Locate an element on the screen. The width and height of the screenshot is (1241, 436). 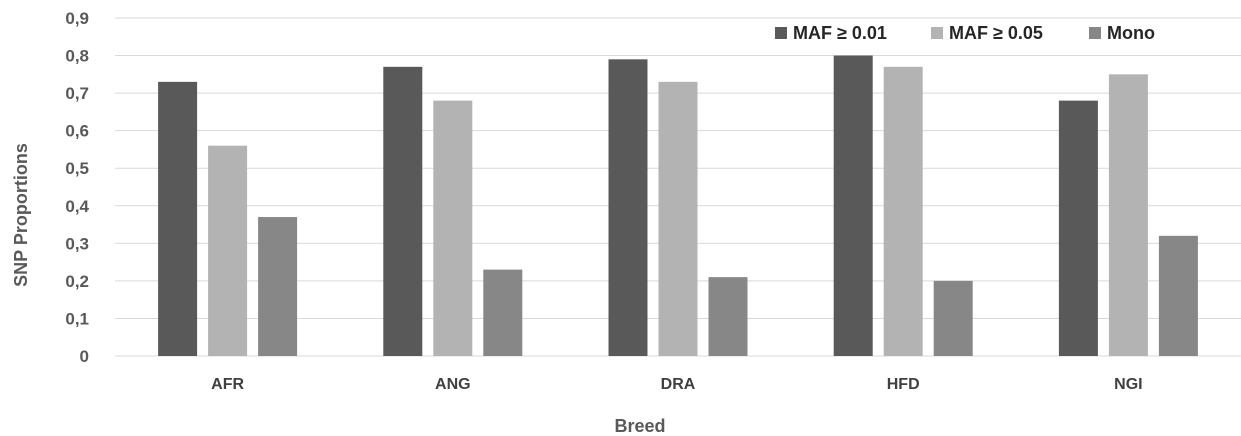
x-axis-ticks: AFR ANG DRA HFD NGI is located at coordinates (676, 384).